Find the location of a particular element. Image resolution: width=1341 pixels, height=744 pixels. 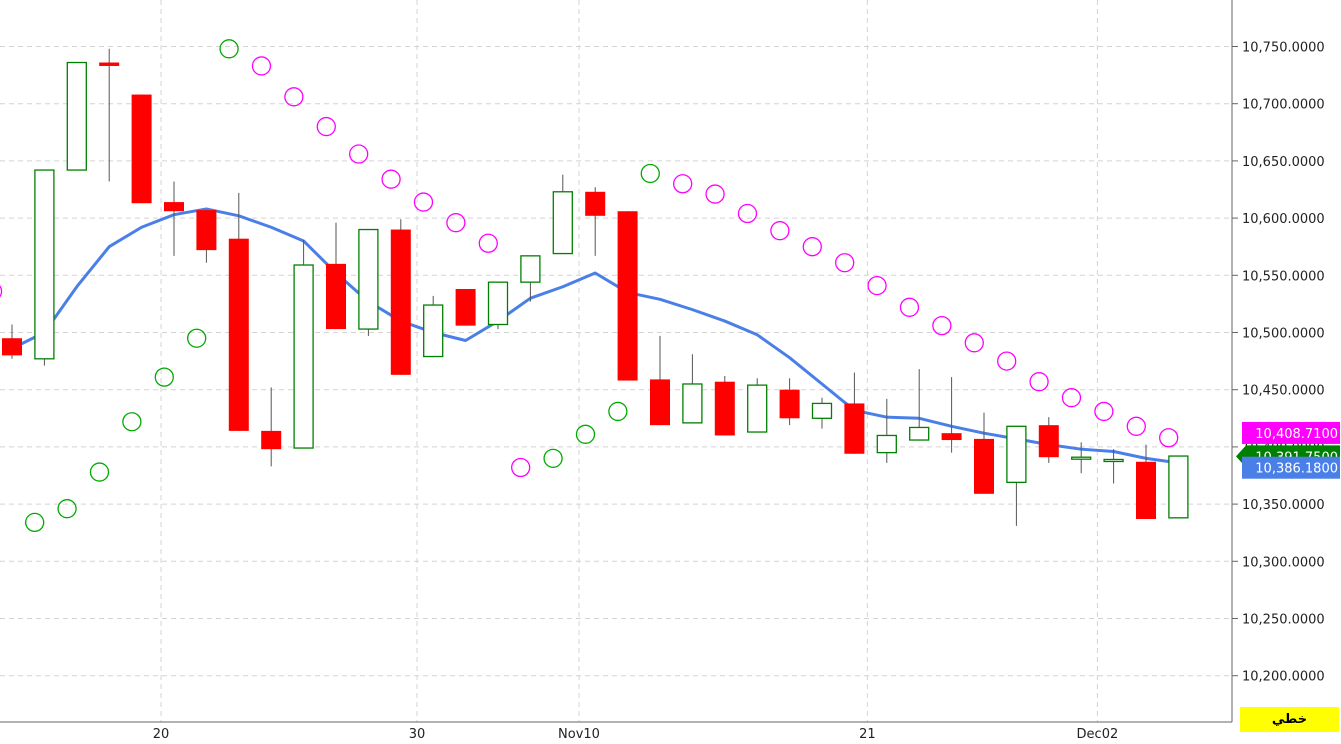

x-tick-label: 21 is located at coordinates (867, 734).